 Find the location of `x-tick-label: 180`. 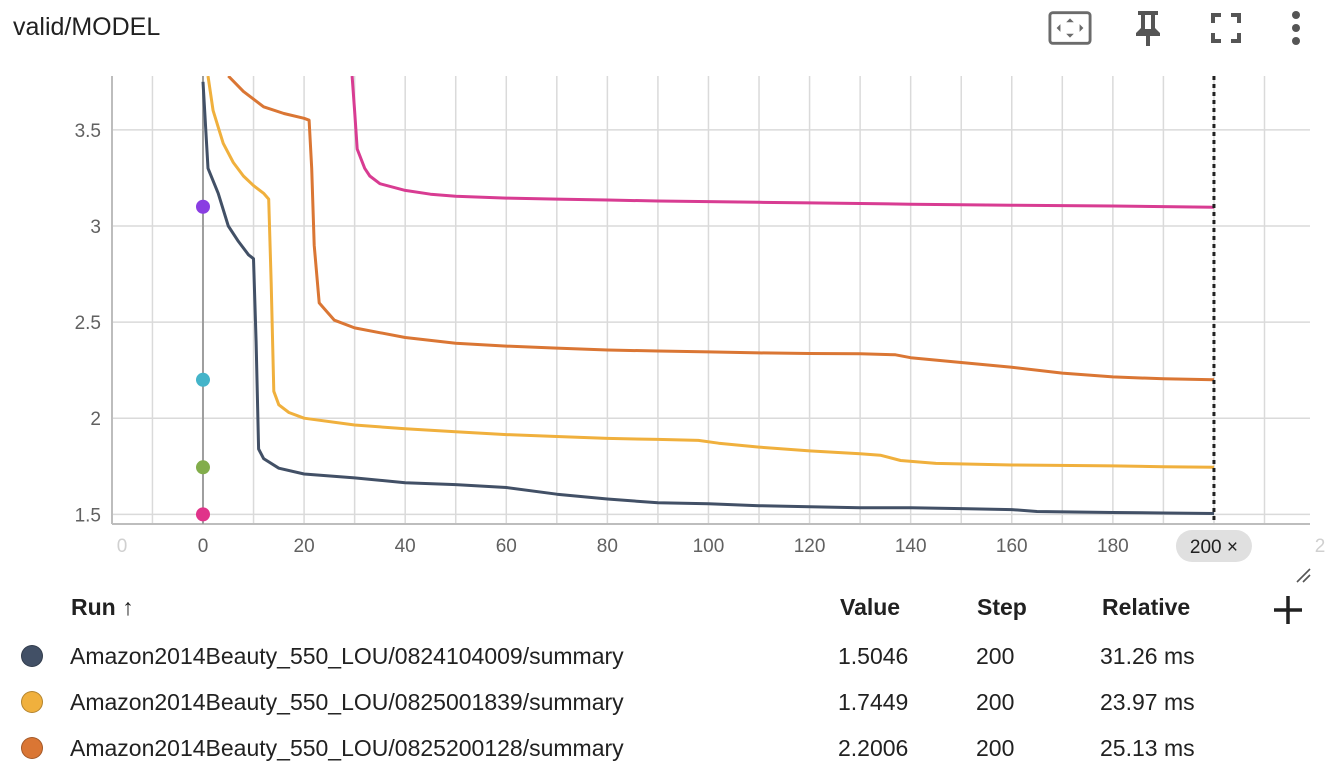

x-tick-label: 180 is located at coordinates (1113, 546).